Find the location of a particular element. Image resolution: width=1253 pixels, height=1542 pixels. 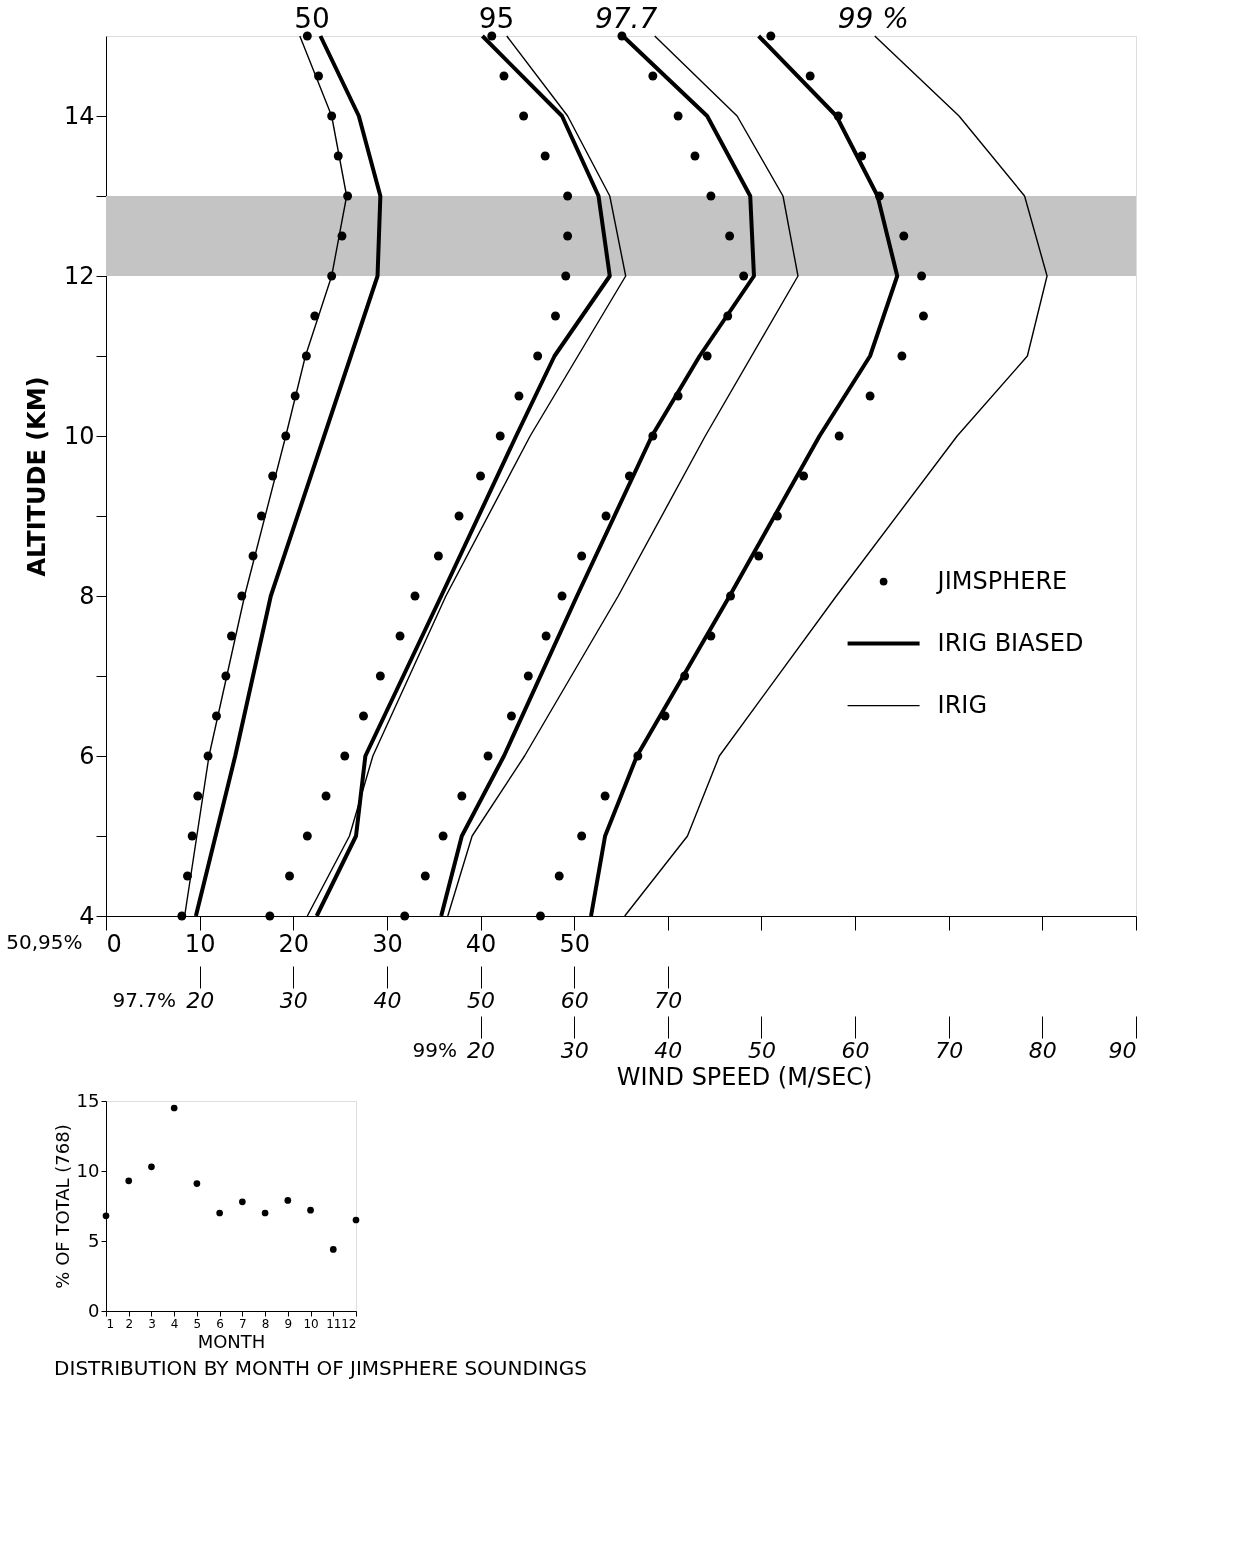

x-tick-label: 2 is located at coordinates (129, 1323).